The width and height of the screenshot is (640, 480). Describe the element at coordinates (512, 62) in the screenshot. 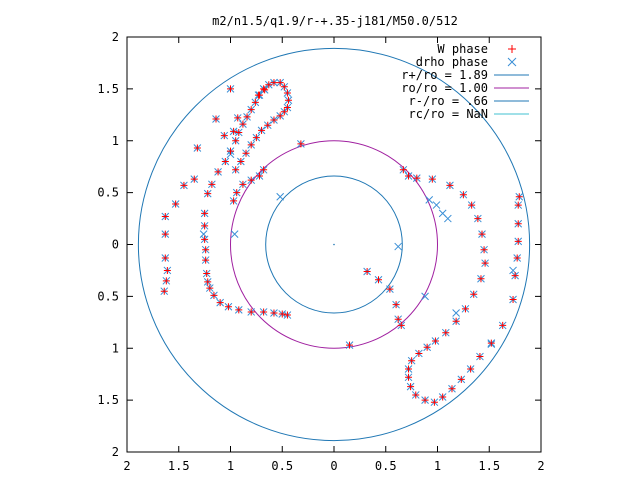

I see `legend-marker` at that location.